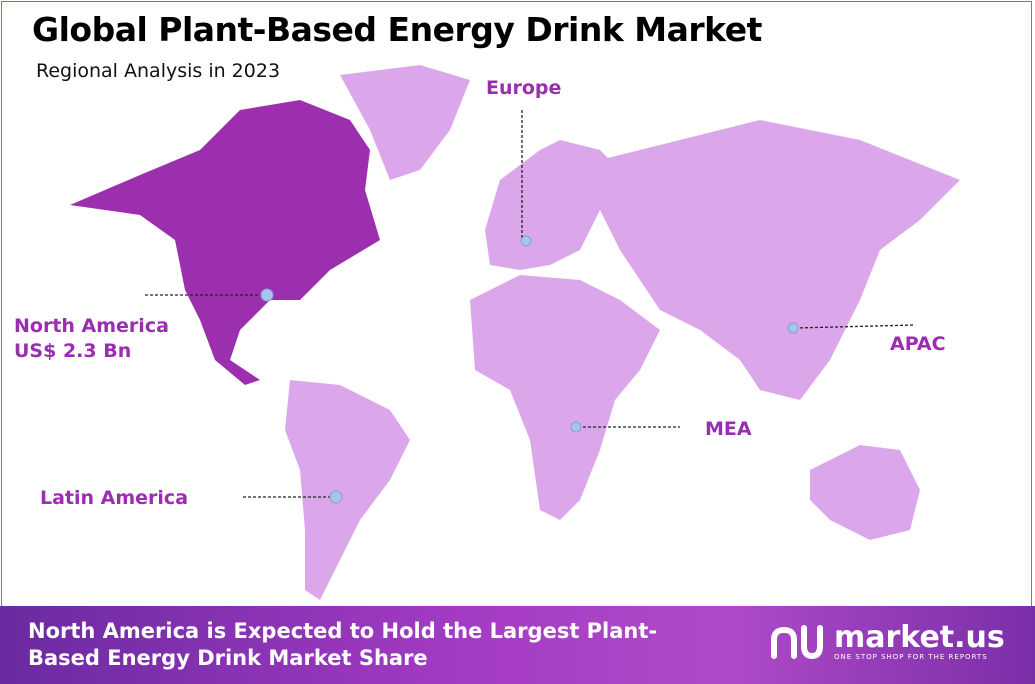 The width and height of the screenshot is (1035, 684). What do you see at coordinates (336, 497) in the screenshot?
I see `marker-latin-america` at bounding box center [336, 497].